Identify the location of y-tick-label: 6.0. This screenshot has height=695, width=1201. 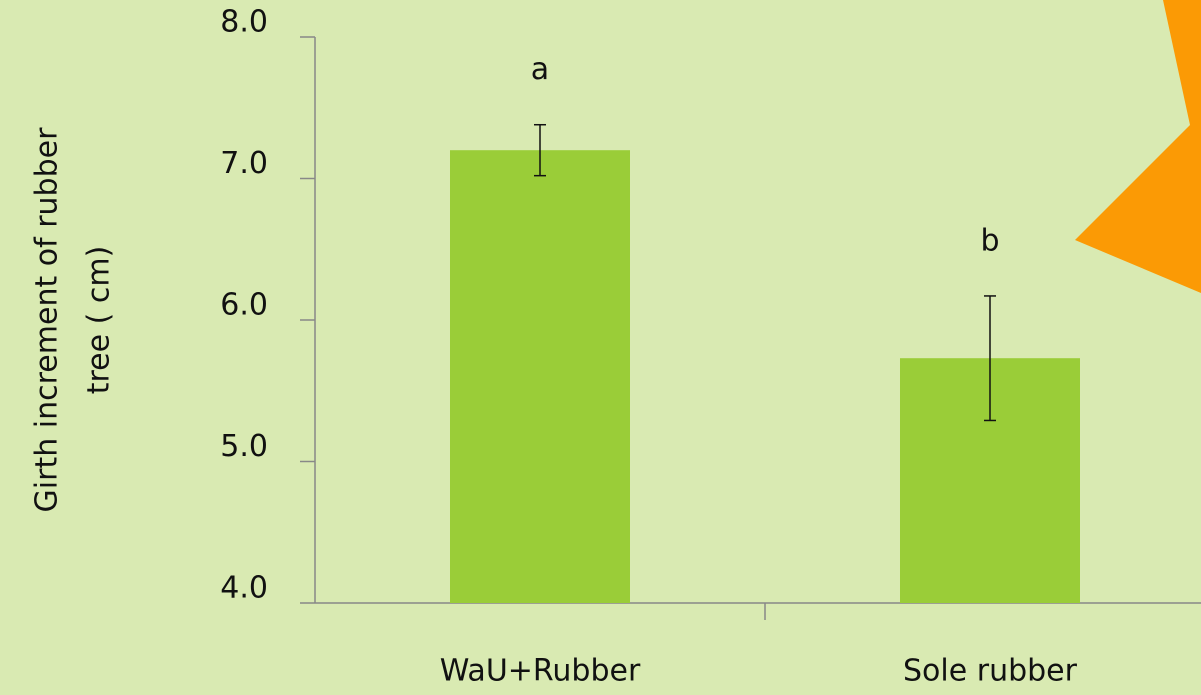
(244, 305).